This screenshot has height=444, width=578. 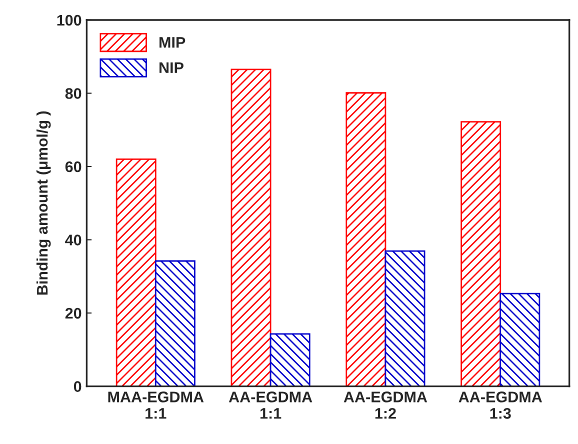 What do you see at coordinates (500, 405) in the screenshot?
I see `x-tick-label: AA-EGDMA 1:3` at bounding box center [500, 405].